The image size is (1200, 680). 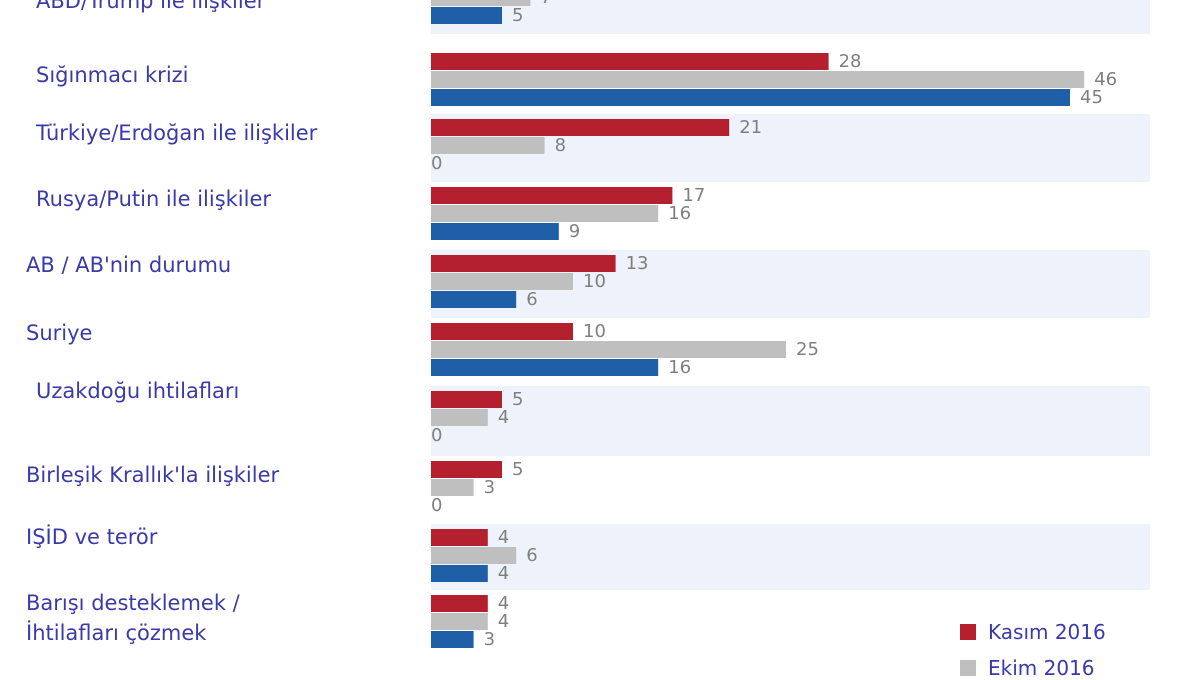 I want to click on category-label: Sığınmacı krizi, so click(x=112, y=75).